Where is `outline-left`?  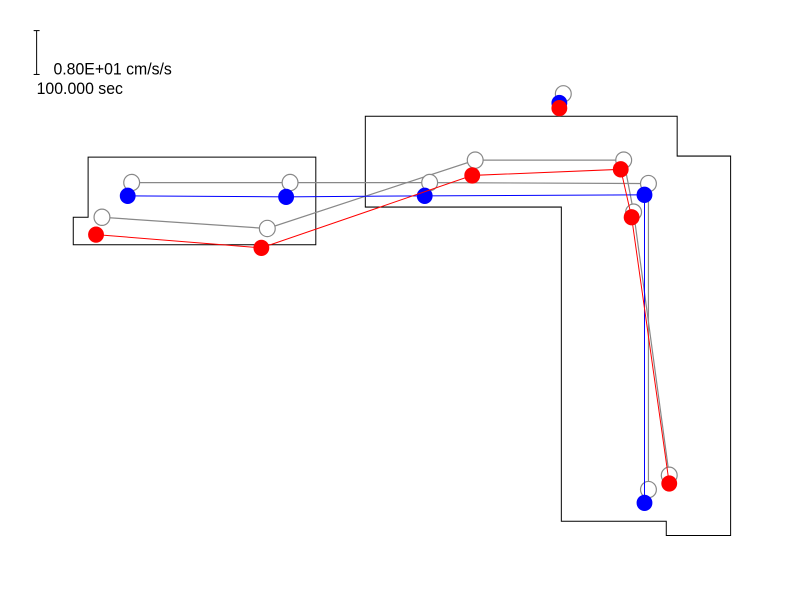
outline-left is located at coordinates (194, 201).